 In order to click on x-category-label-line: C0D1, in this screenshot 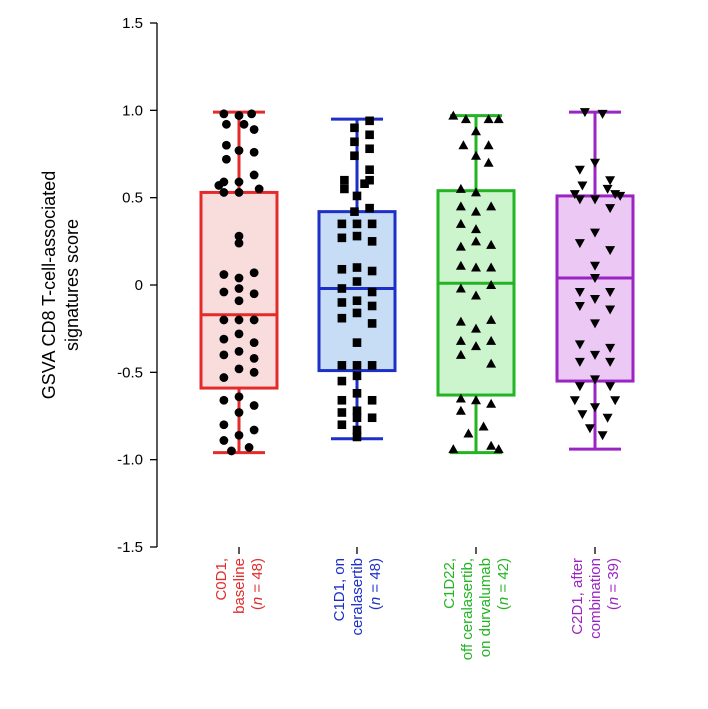, I will do `click(221, 579)`.